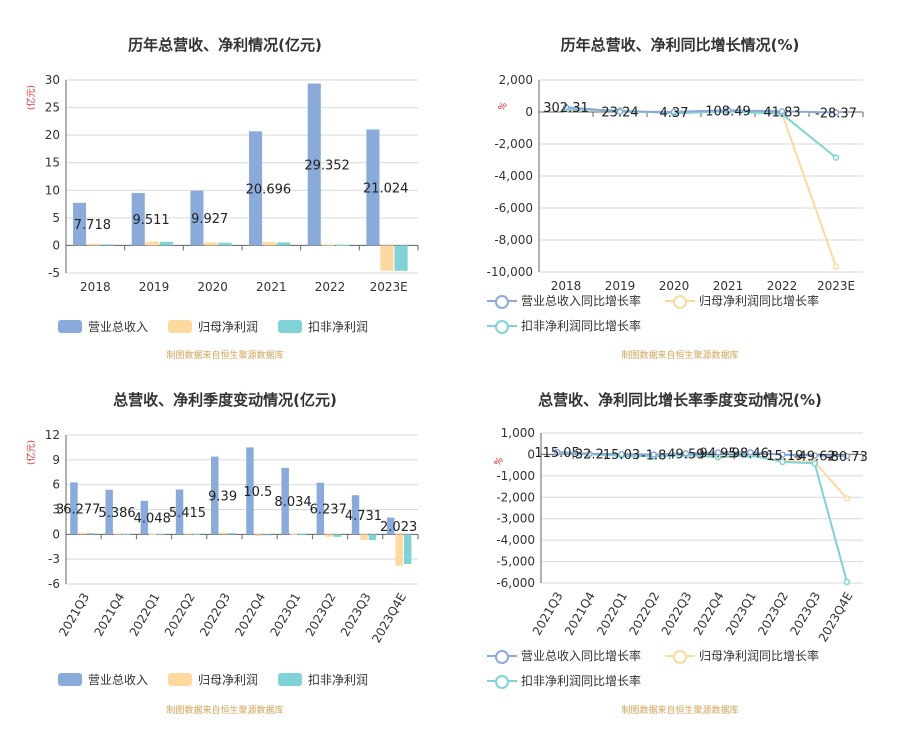 The width and height of the screenshot is (907, 735). Describe the element at coordinates (225, 400) in the screenshot. I see `chart-title: 总营收、净利季度变动情况(亿元)` at that location.